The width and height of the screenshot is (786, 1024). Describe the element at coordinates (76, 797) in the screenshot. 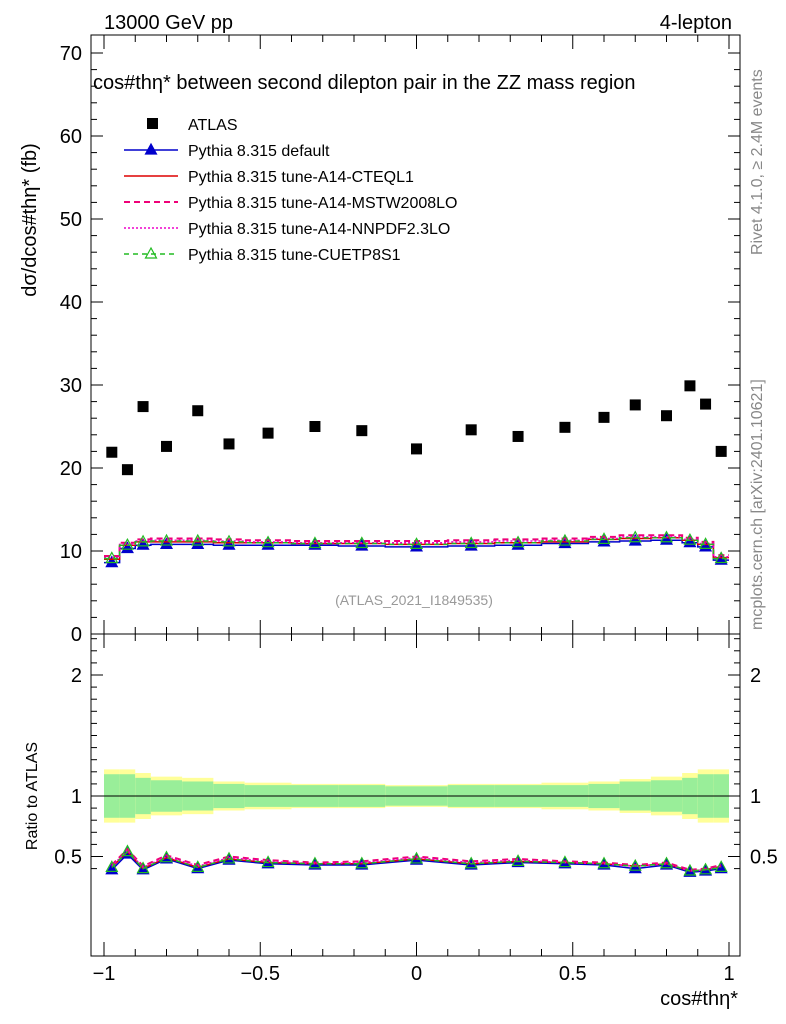

I see `ratio-ytick-label: 1` at that location.